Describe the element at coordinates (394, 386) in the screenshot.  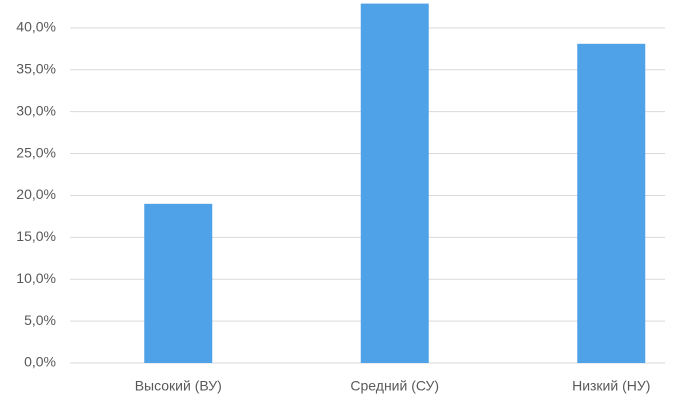
I see `x-tick-label: Средний (СУ)` at that location.